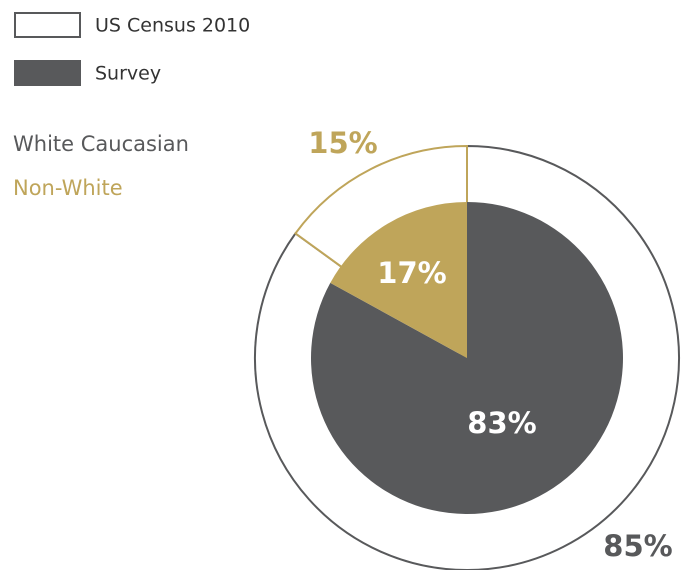 This screenshot has height=570, width=689. Describe the element at coordinates (411, 273) in the screenshot. I see `value-label: 17%` at that location.